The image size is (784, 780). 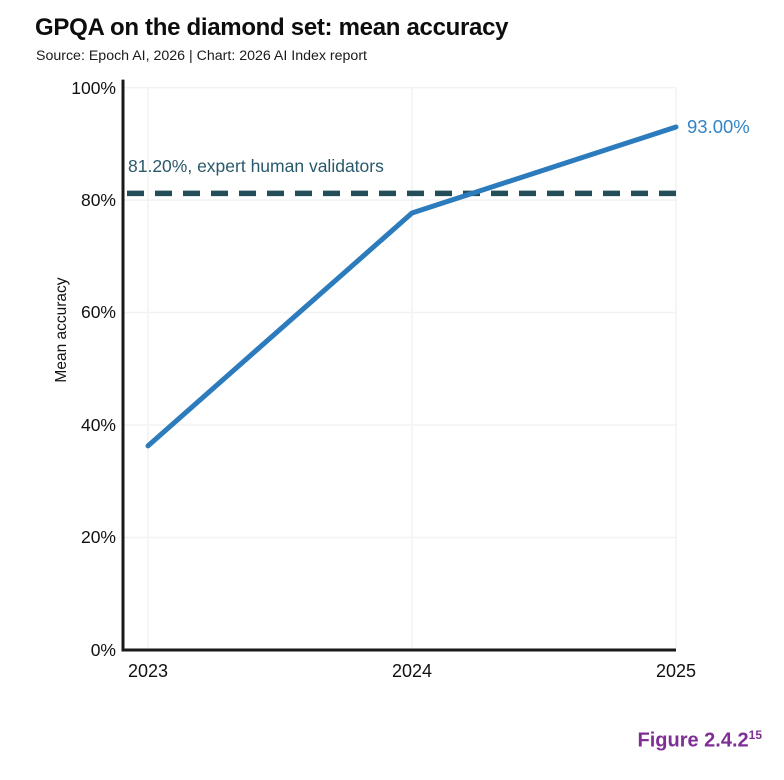 What do you see at coordinates (256, 166) in the screenshot?
I see `threshold-annotation: 81.20%, expert human validators` at bounding box center [256, 166].